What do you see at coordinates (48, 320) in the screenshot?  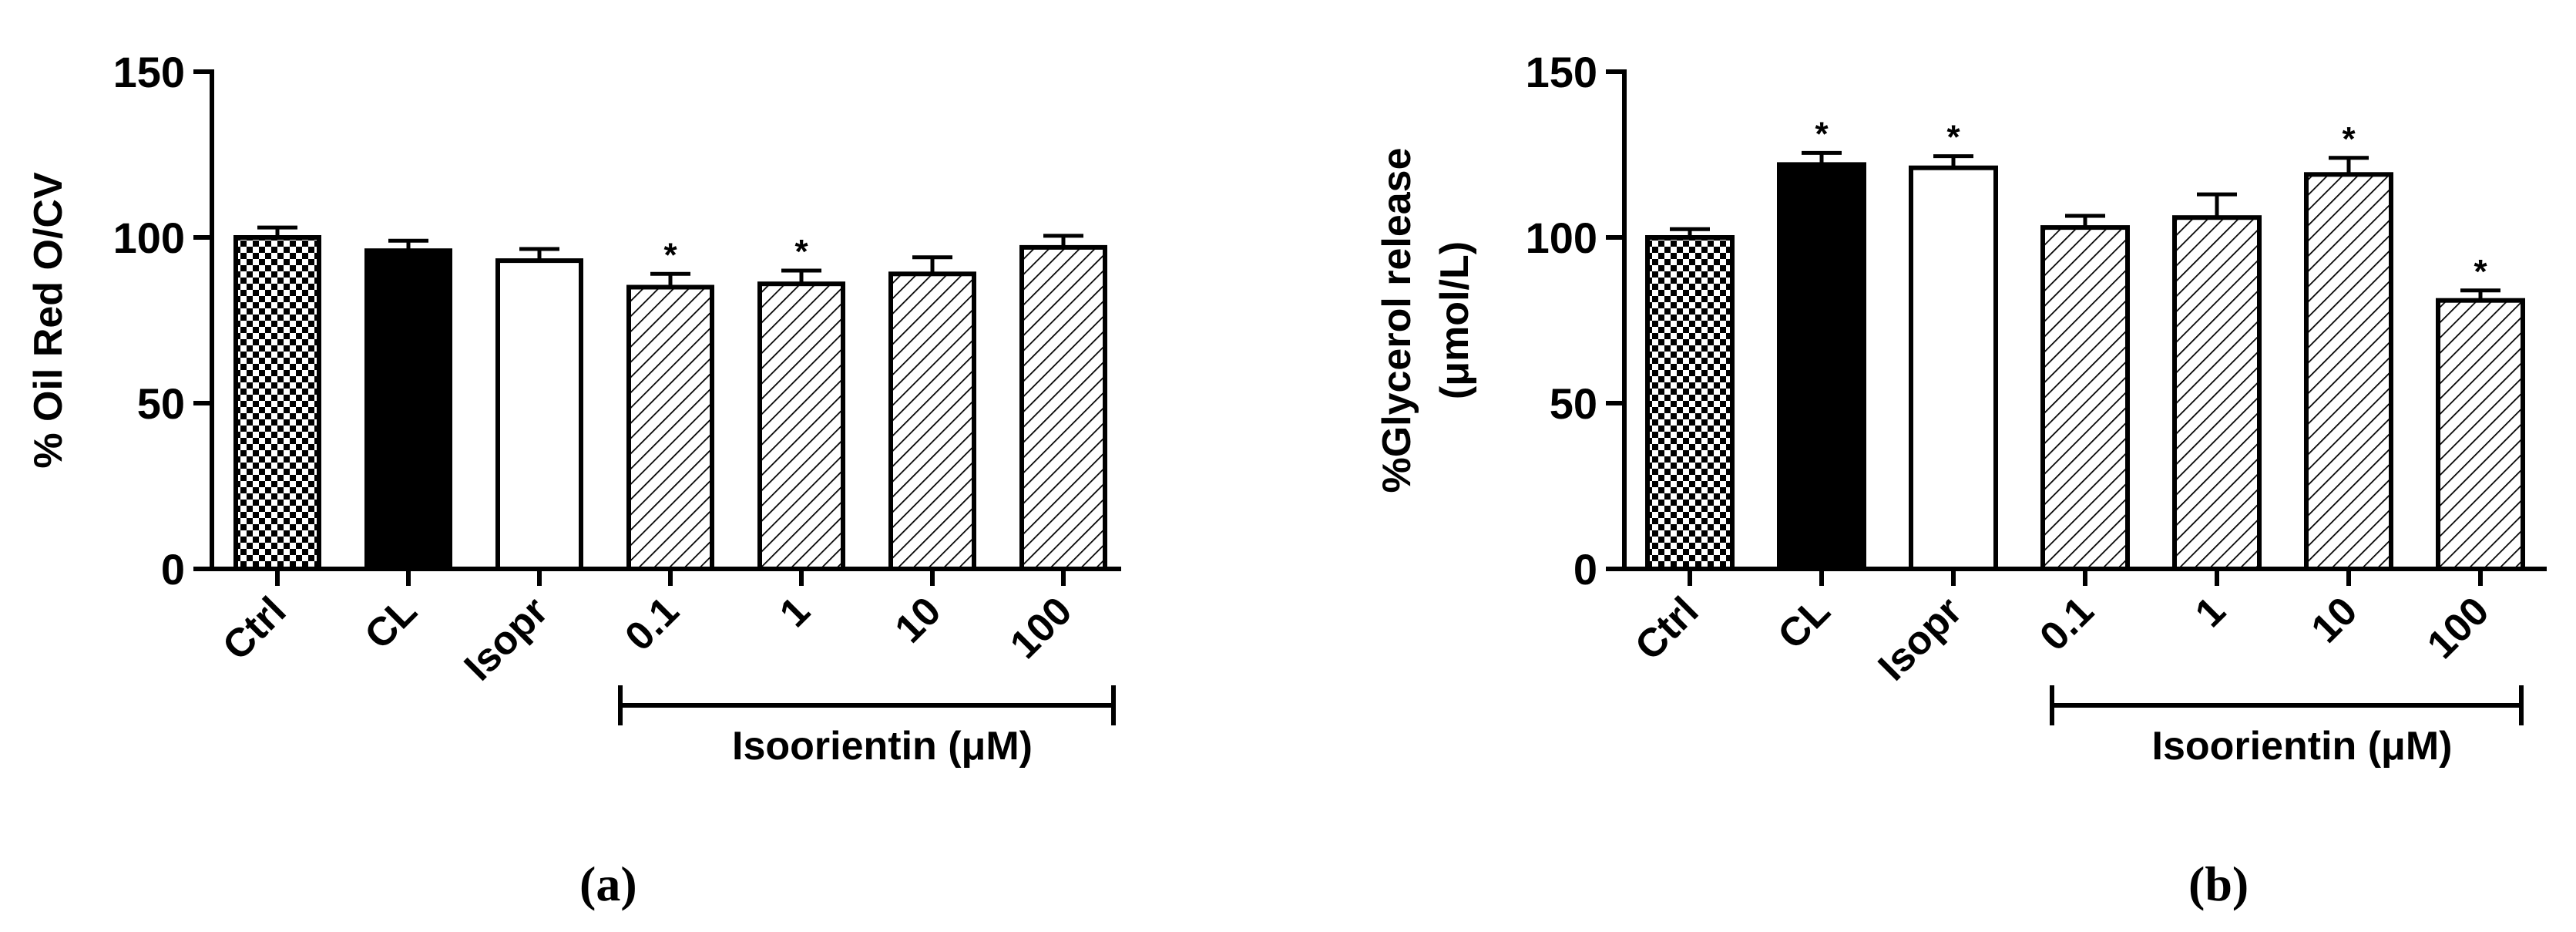 I see `y-axis-label: % Oil Red O/CV` at bounding box center [48, 320].